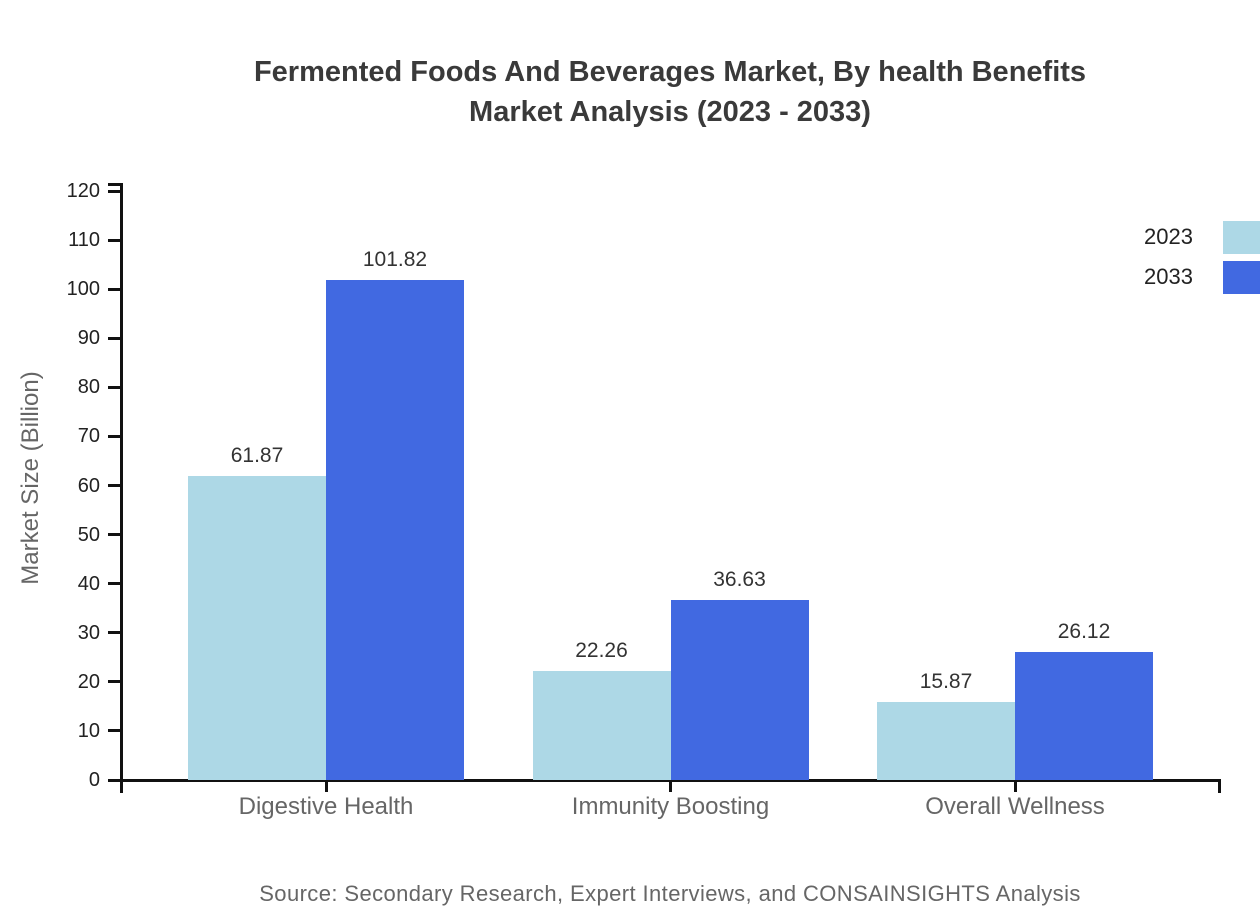 The height and width of the screenshot is (920, 1260). Describe the element at coordinates (88, 436) in the screenshot. I see `y-tick-label: 70` at that location.